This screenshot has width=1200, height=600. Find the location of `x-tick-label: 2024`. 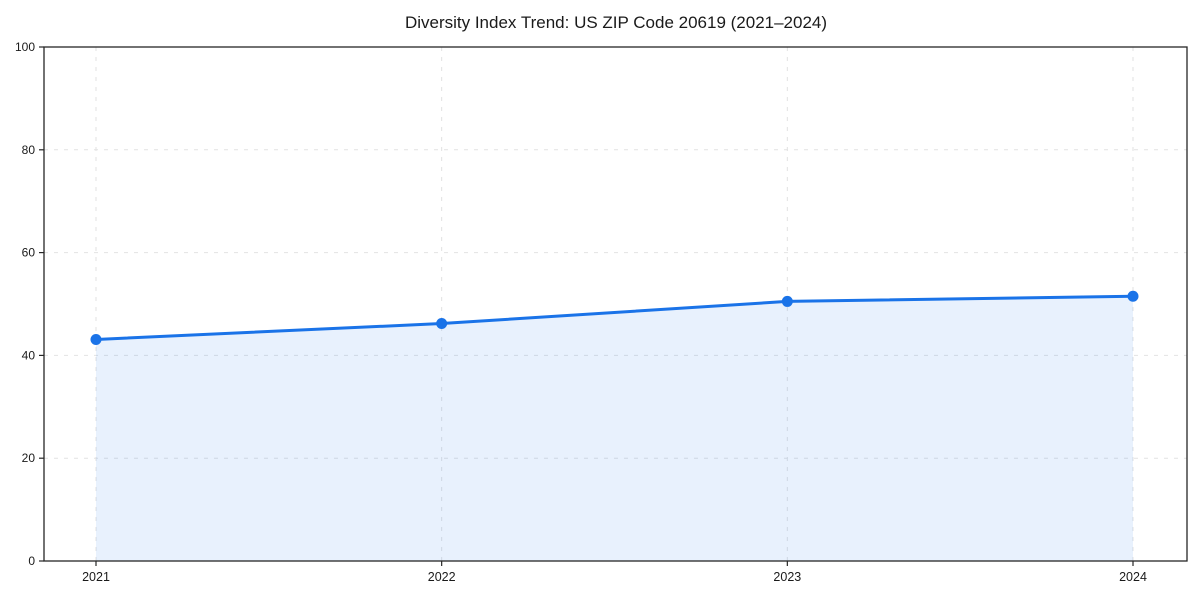

x-tick-label: 2024 is located at coordinates (1133, 577).